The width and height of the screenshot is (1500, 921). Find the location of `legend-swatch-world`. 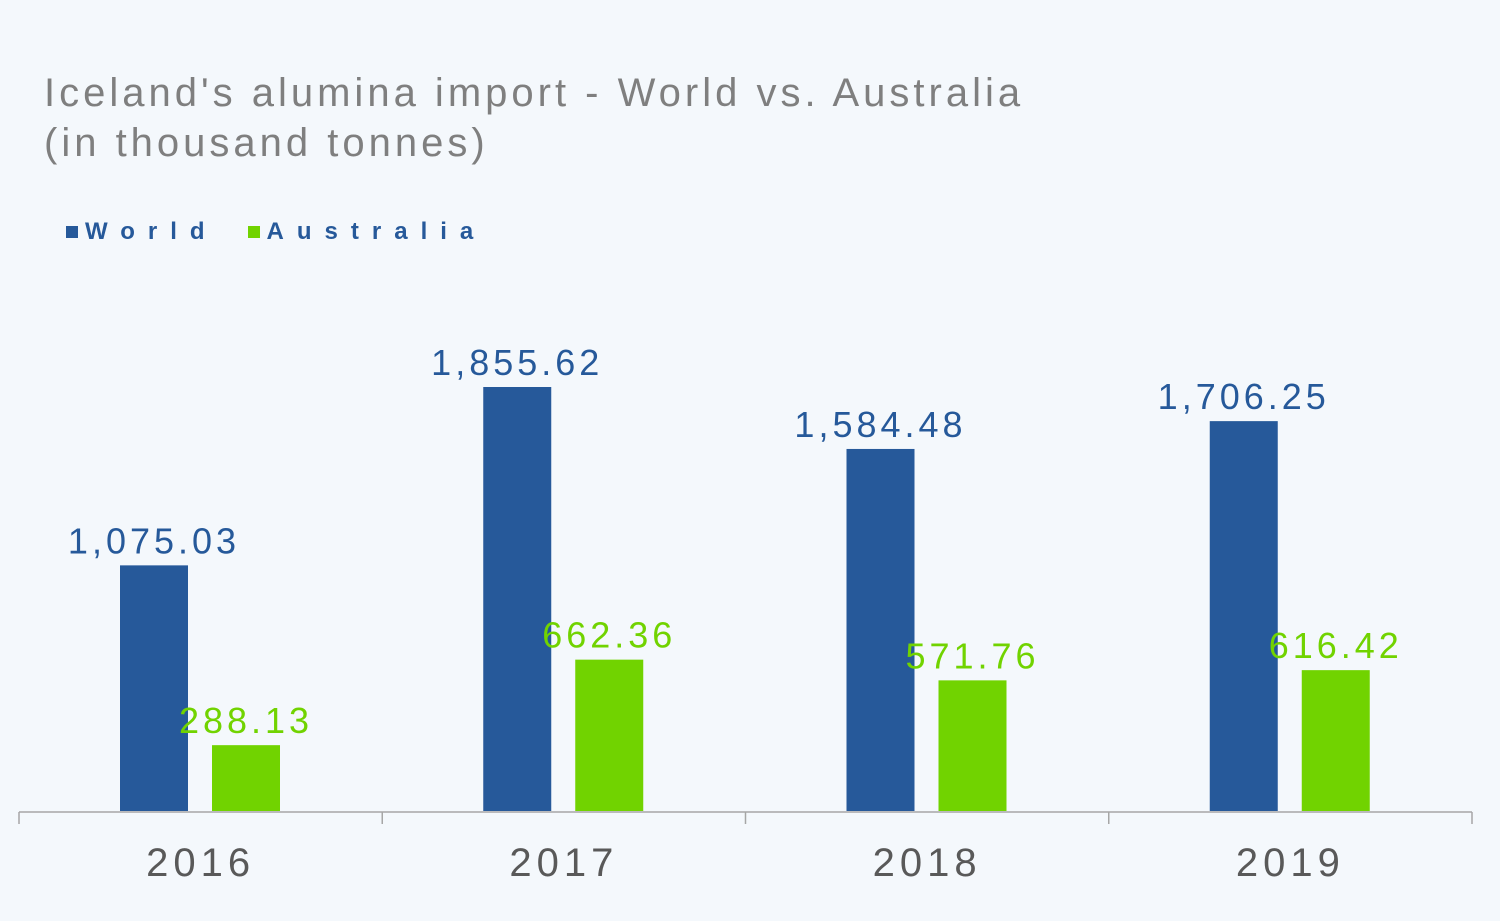

legend-swatch-world is located at coordinates (72, 232).